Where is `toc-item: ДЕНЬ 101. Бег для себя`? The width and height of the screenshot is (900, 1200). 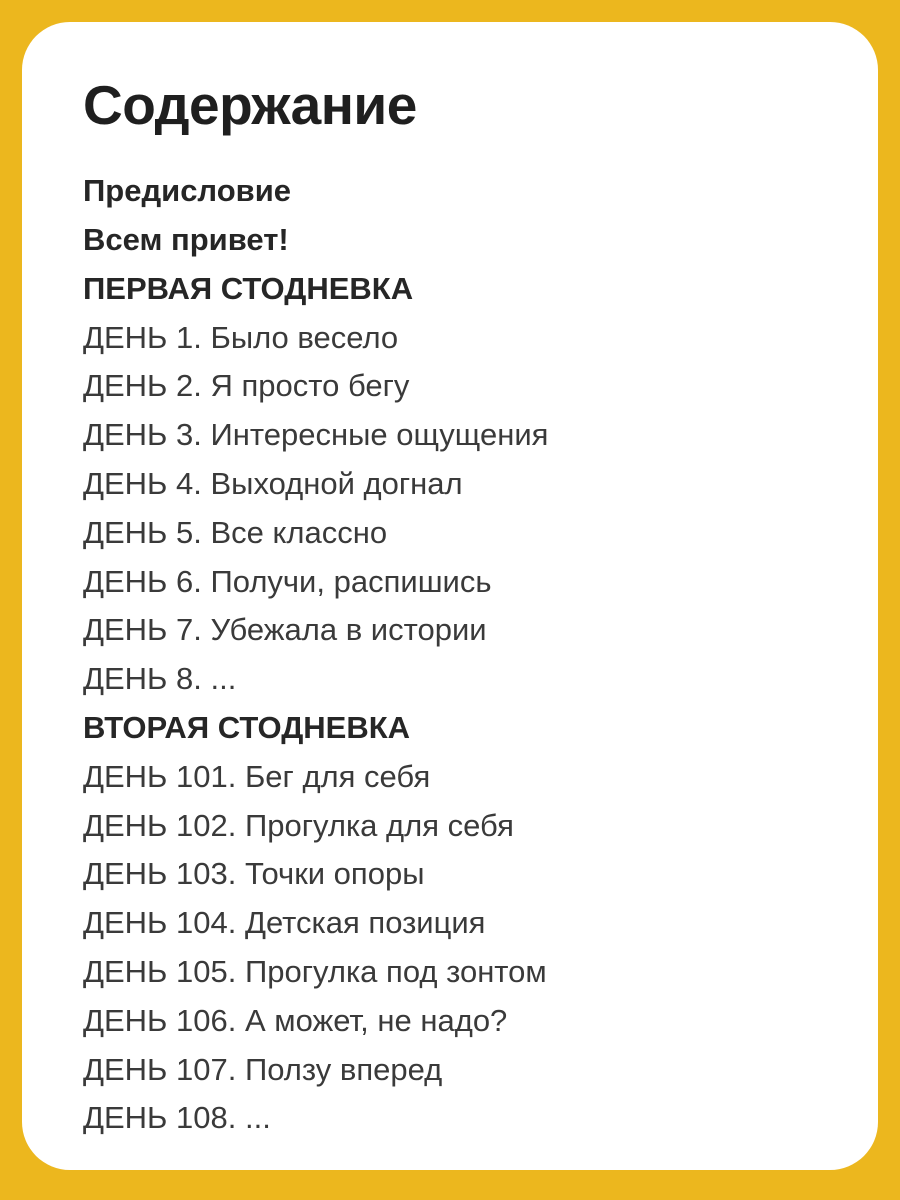
toc-item: ДЕНЬ 101. Бег для себя is located at coordinates (257, 776).